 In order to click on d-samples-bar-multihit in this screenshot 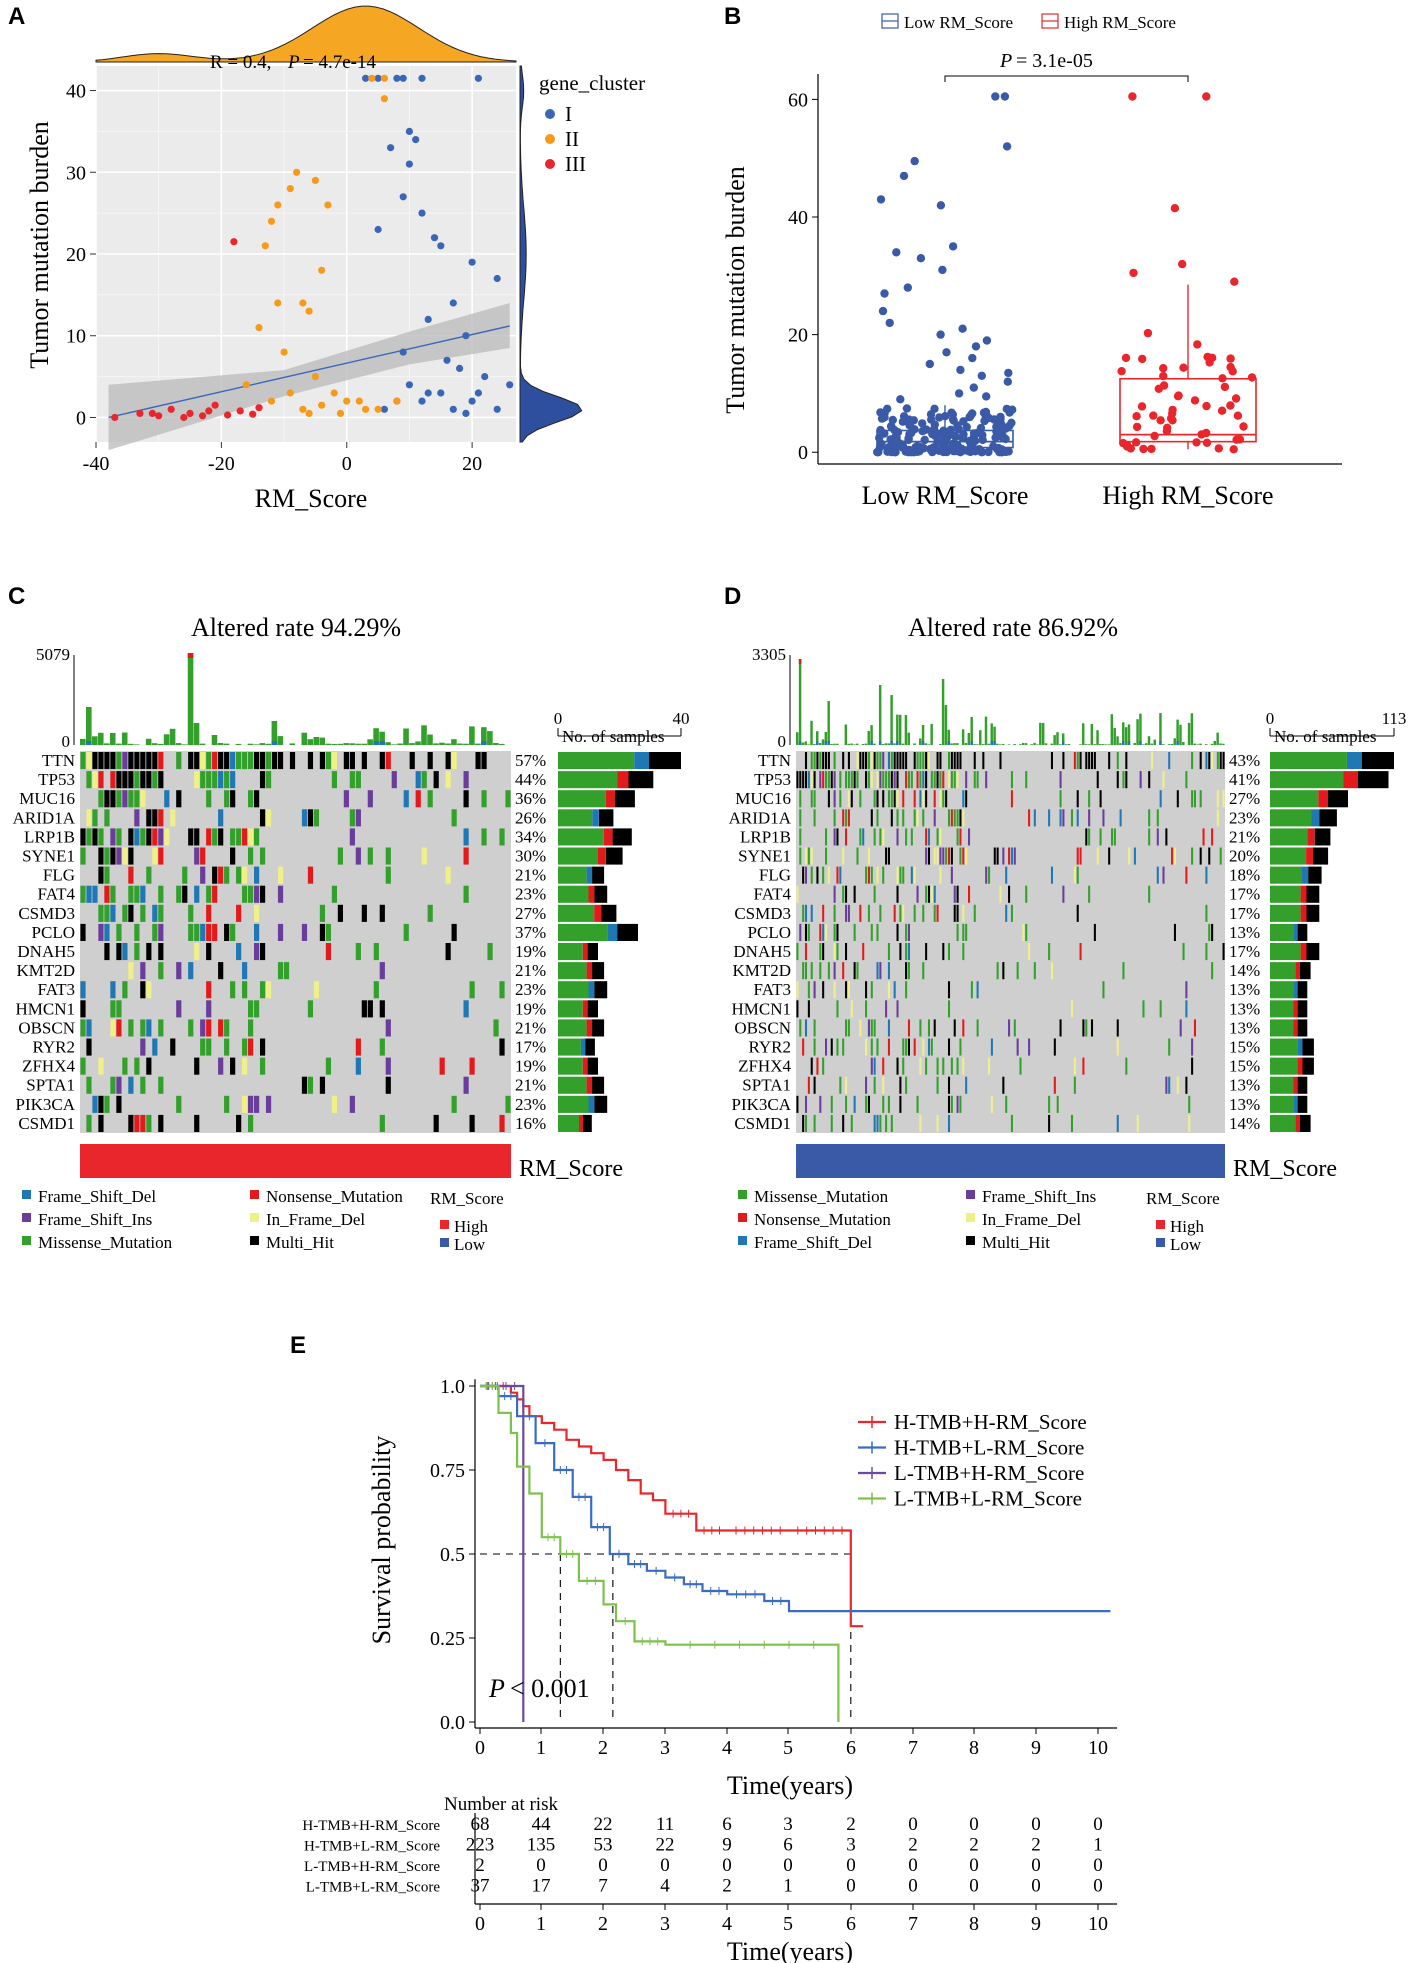, I will do `click(1302, 1009)`.